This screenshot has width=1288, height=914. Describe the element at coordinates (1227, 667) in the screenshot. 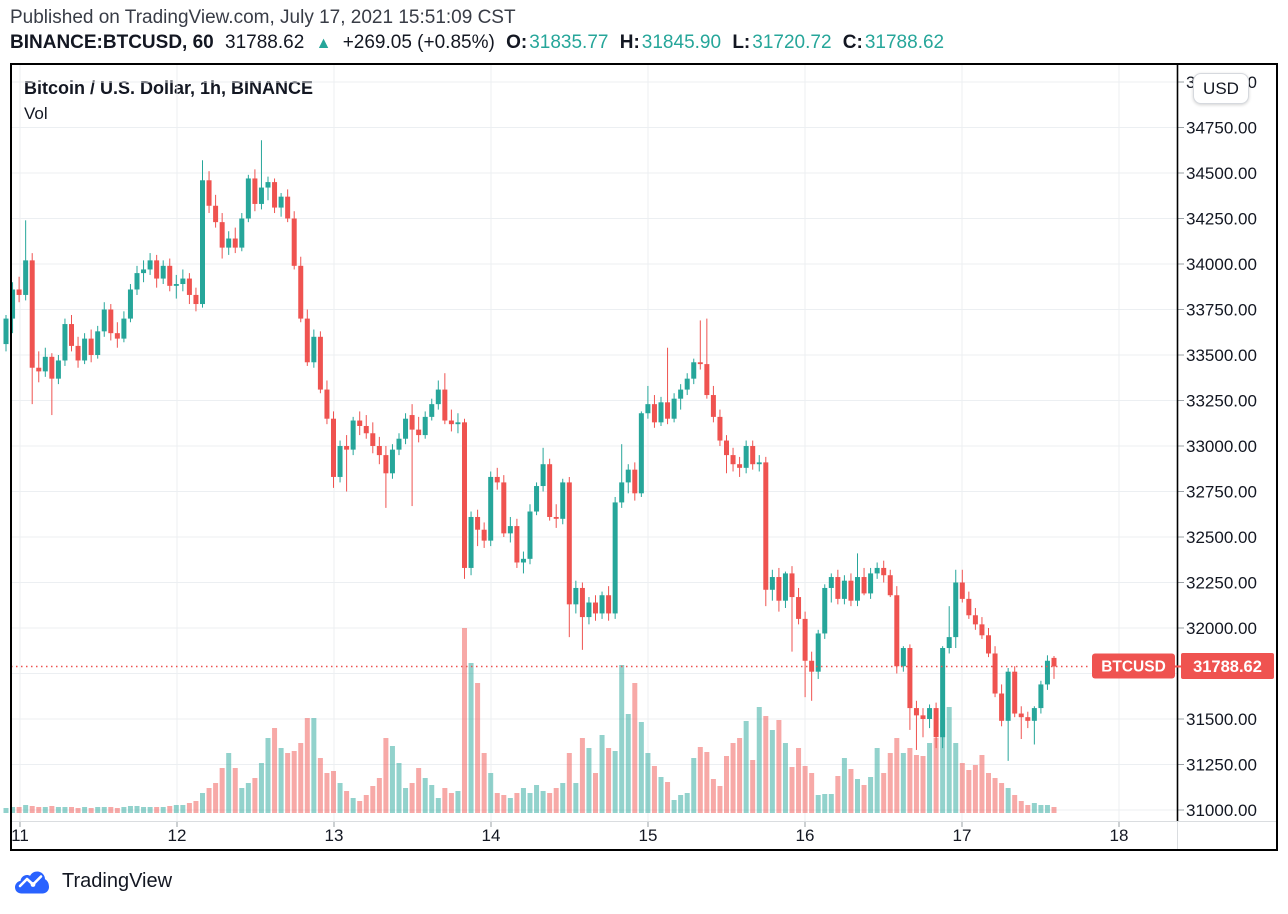

I see `price-tag-value-text: 31788.62` at that location.